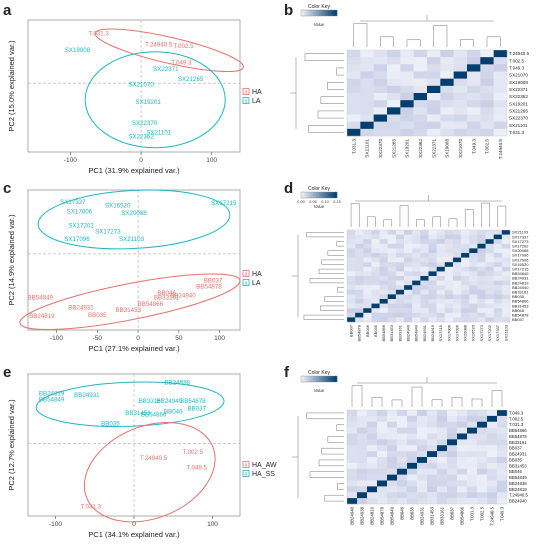 Image resolution: width=550 pixels, height=548 pixels. Describe the element at coordinates (289, 10) in the screenshot. I see `panel-letter-b: b` at that location.